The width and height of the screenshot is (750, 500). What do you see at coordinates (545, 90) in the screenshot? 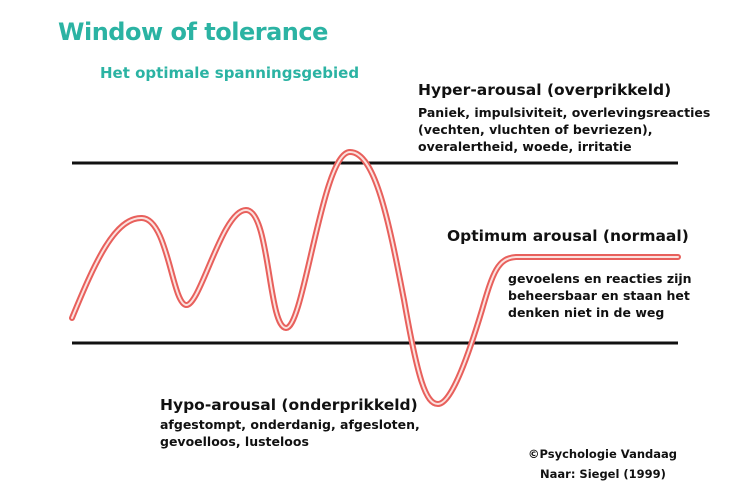
I see `hyper-arousal-title: Hyper-arousal (overprikkeld)` at bounding box center [545, 90].